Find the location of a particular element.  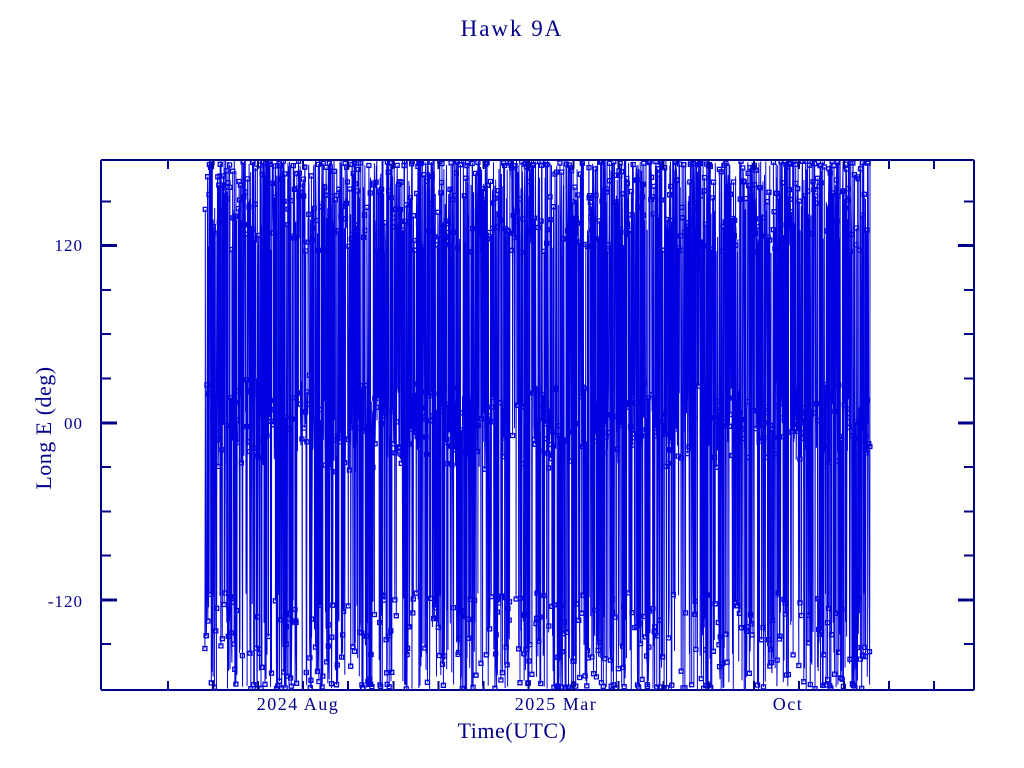

x-tick-label-2025-mar: 2025 Mar is located at coordinates (556, 704).